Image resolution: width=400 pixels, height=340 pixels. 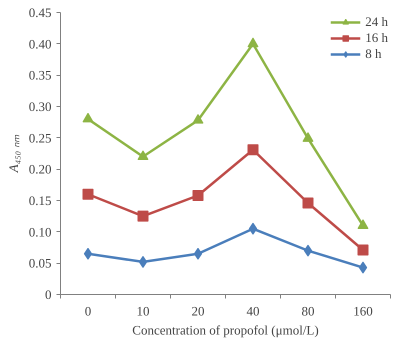 I want to click on x-axis-title: Concentration of propofol (μmol/L), so click(x=225, y=330).